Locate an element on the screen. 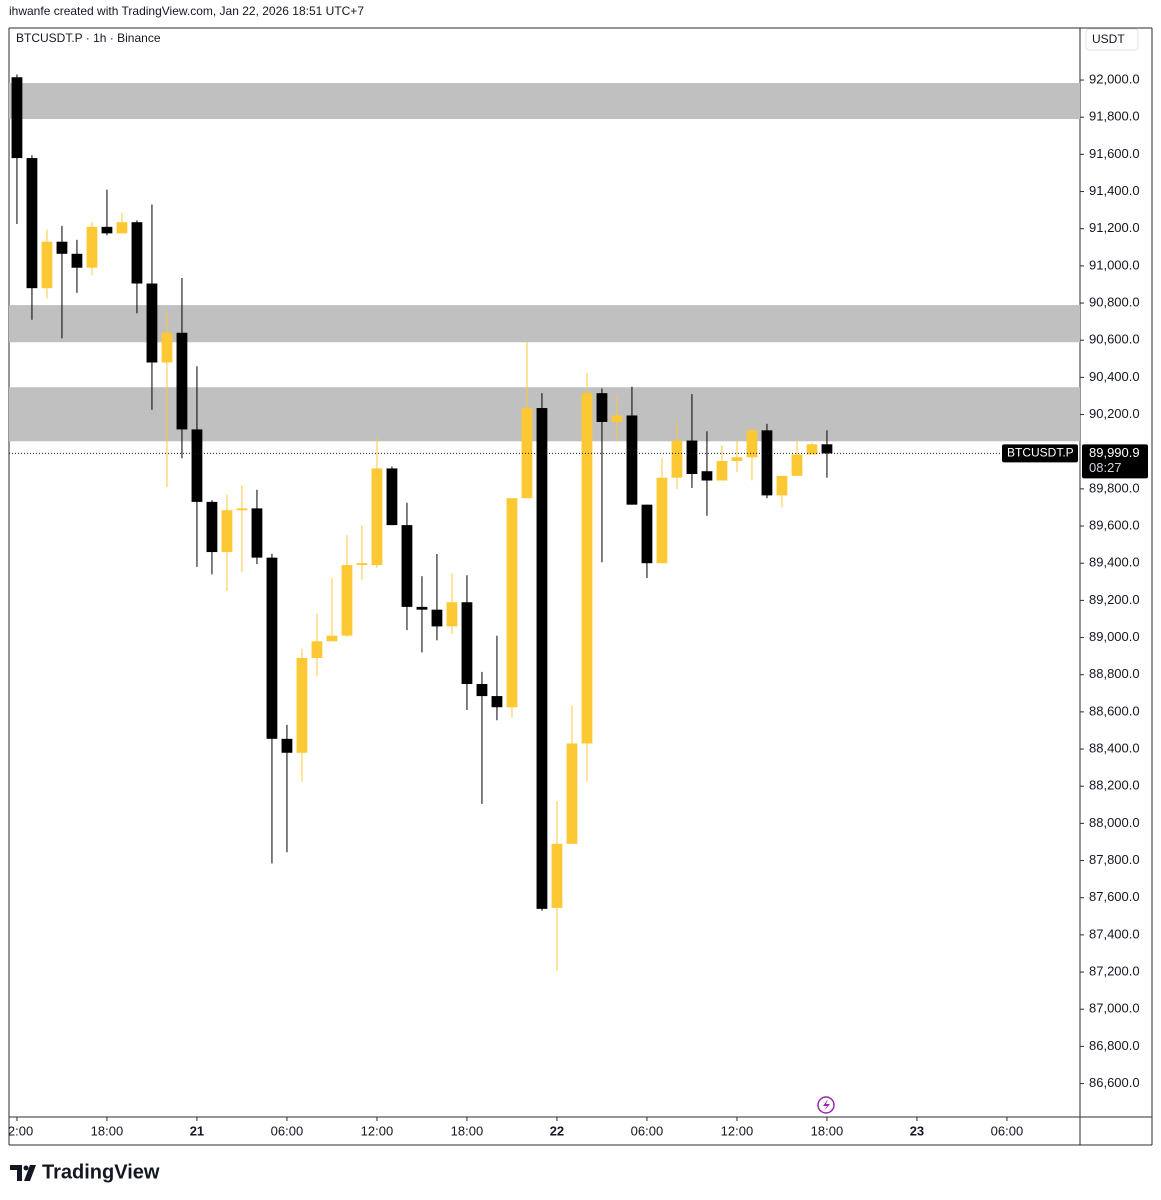 The width and height of the screenshot is (1161, 1200). y-tick-label: 86,800.0 is located at coordinates (1114, 1045).